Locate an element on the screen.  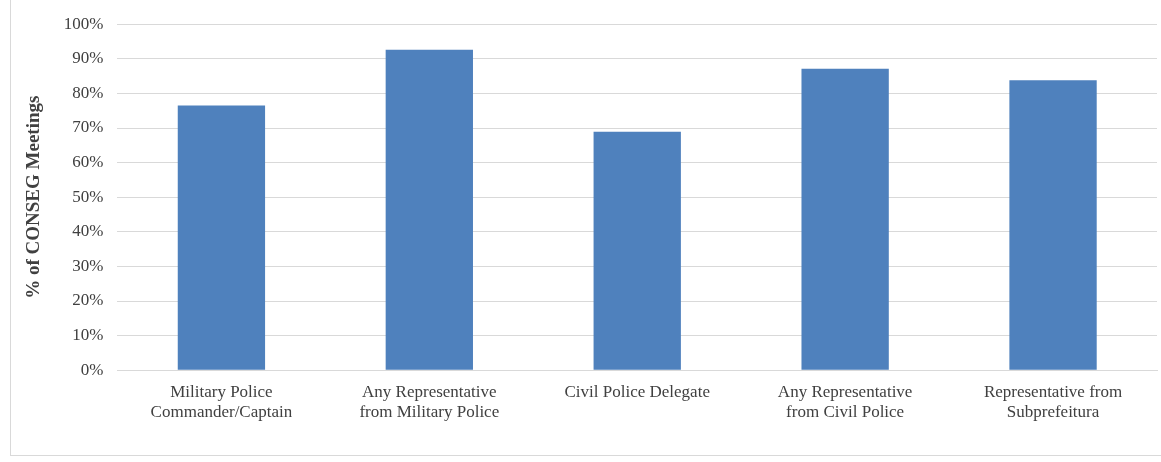
y-tick-label: 10% is located at coordinates (88, 335).